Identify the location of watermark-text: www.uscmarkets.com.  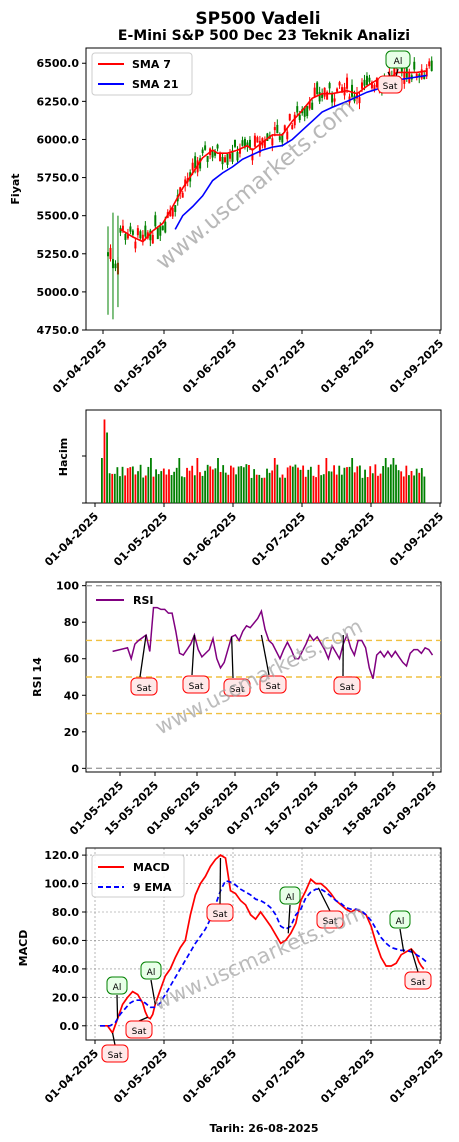
(258, 676).